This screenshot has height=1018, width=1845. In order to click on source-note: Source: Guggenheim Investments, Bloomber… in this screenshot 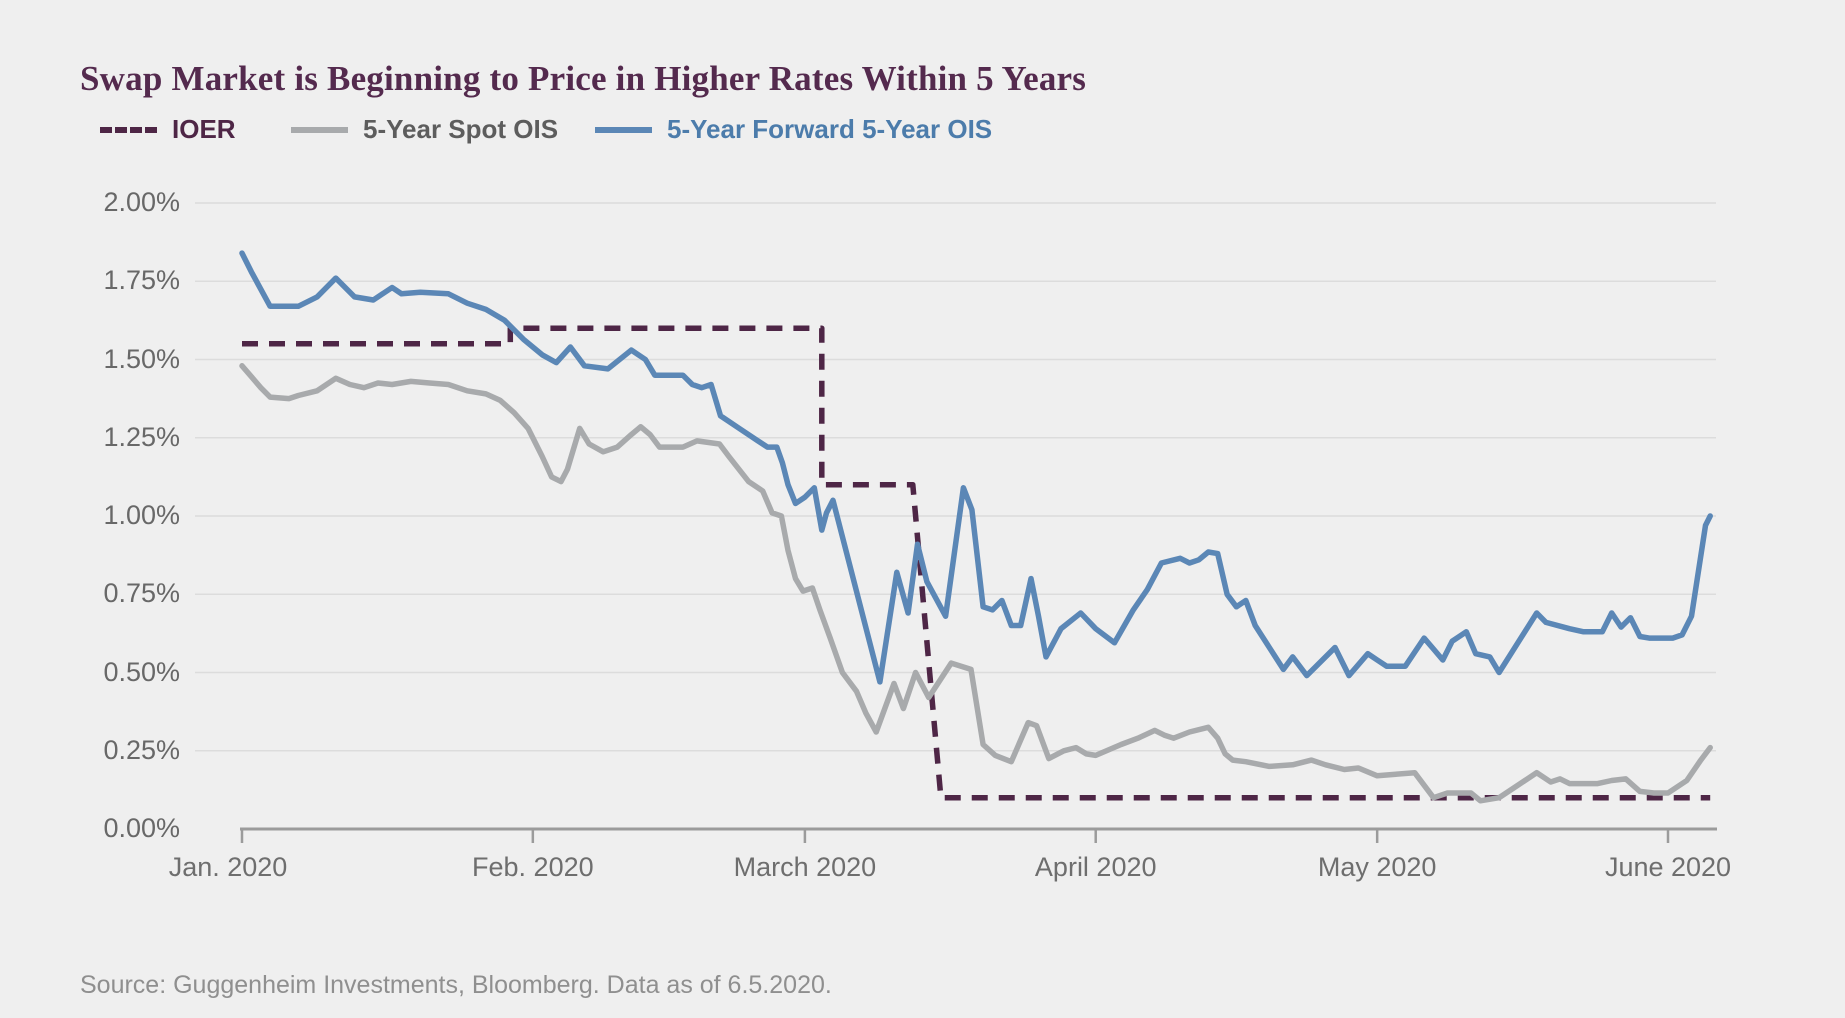, I will do `click(456, 985)`.